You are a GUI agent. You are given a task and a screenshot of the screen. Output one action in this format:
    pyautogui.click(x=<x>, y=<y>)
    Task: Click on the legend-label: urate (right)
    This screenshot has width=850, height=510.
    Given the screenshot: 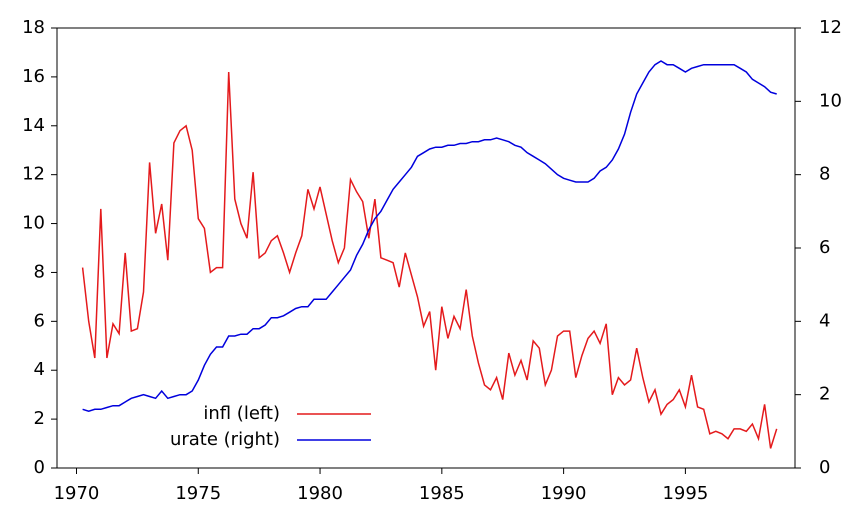 What is the action you would take?
    pyautogui.click(x=225, y=439)
    